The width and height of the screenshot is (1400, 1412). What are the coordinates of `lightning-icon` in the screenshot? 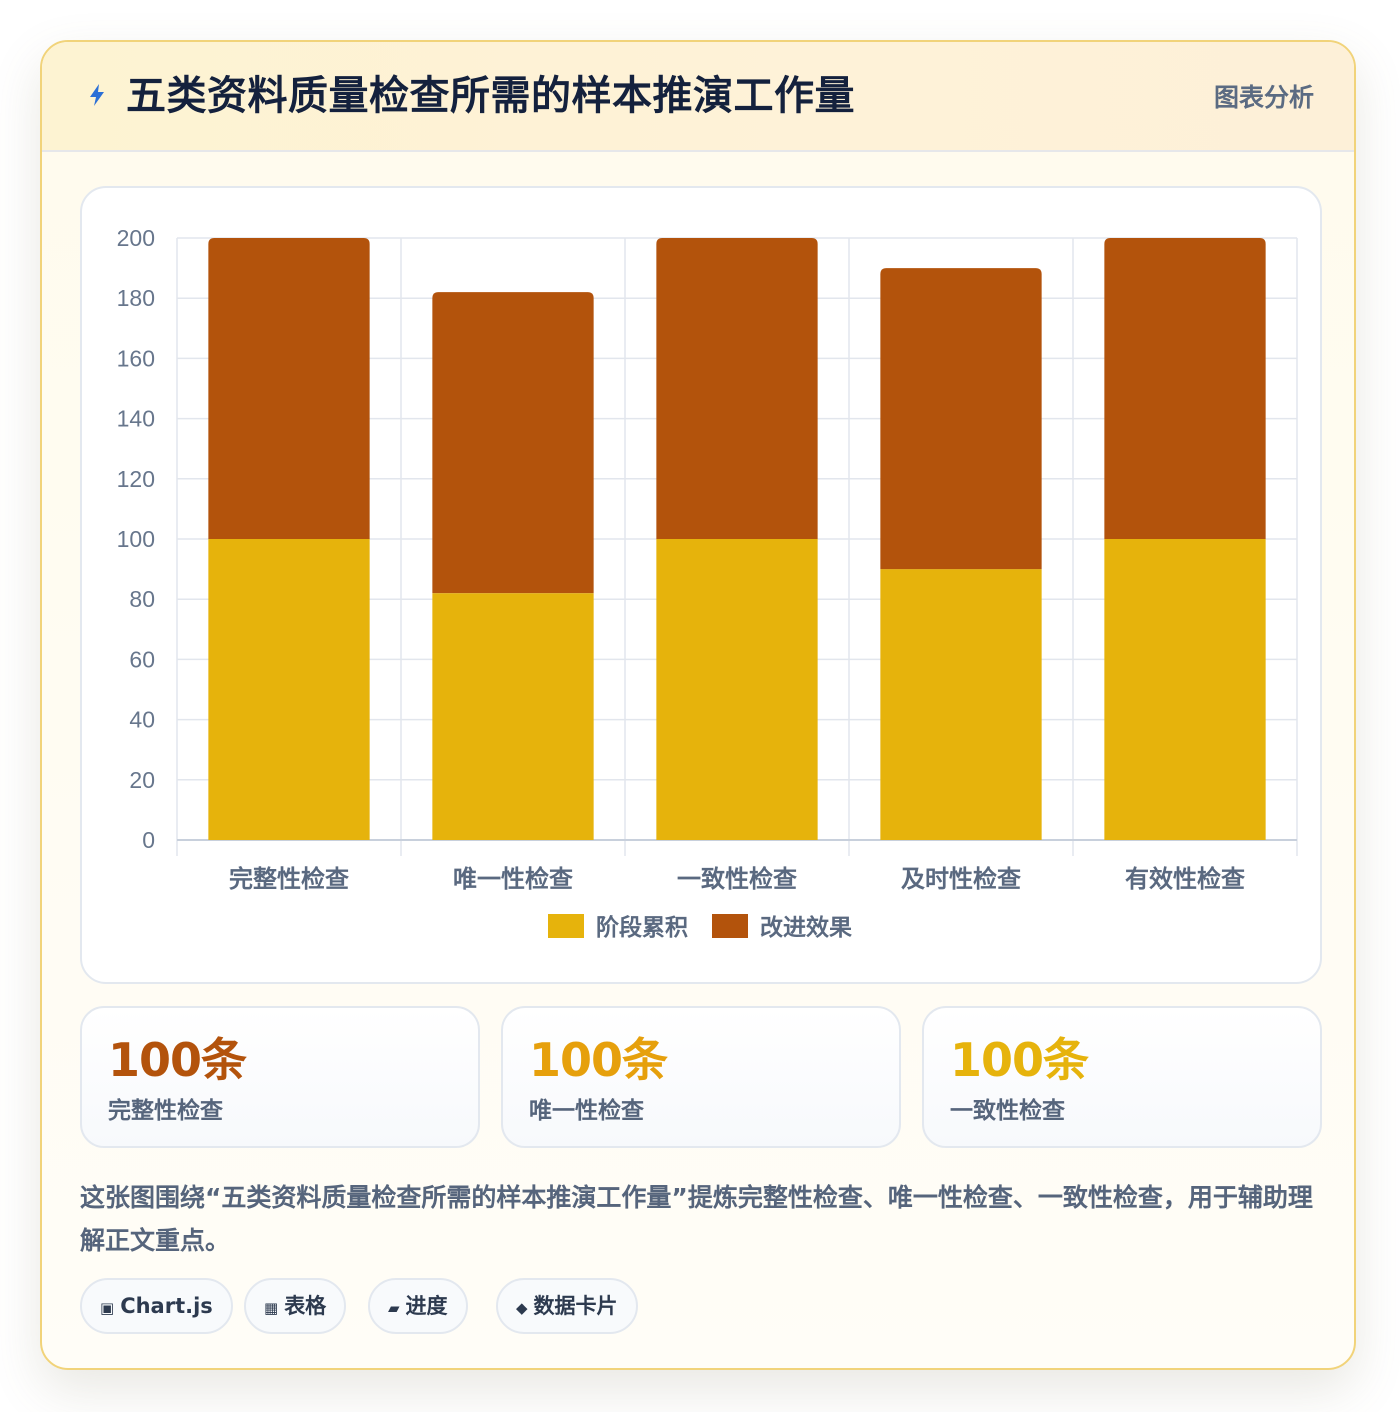 It's located at (97, 95).